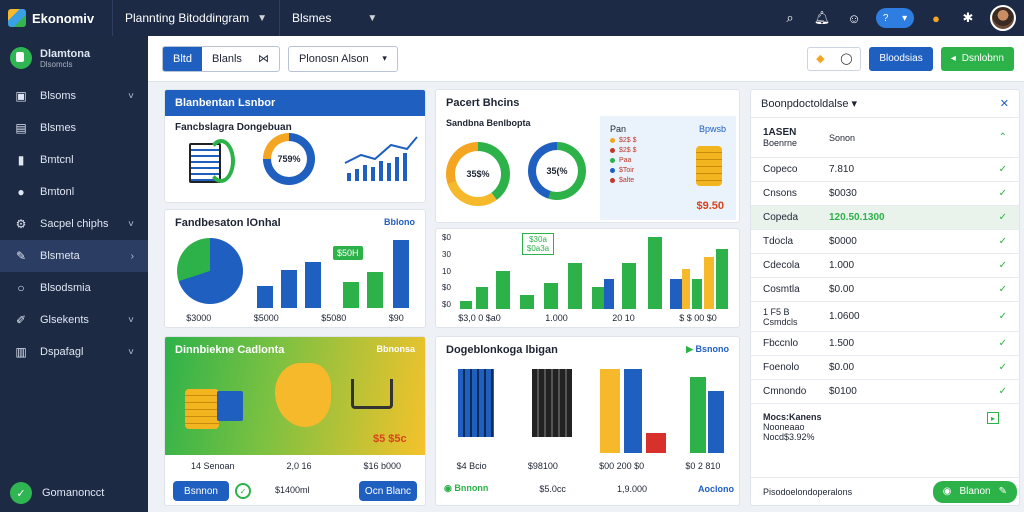 The image size is (1024, 512). What do you see at coordinates (974, 491) in the screenshot?
I see `footer-button: ◉ Blanon ✎` at bounding box center [974, 491].